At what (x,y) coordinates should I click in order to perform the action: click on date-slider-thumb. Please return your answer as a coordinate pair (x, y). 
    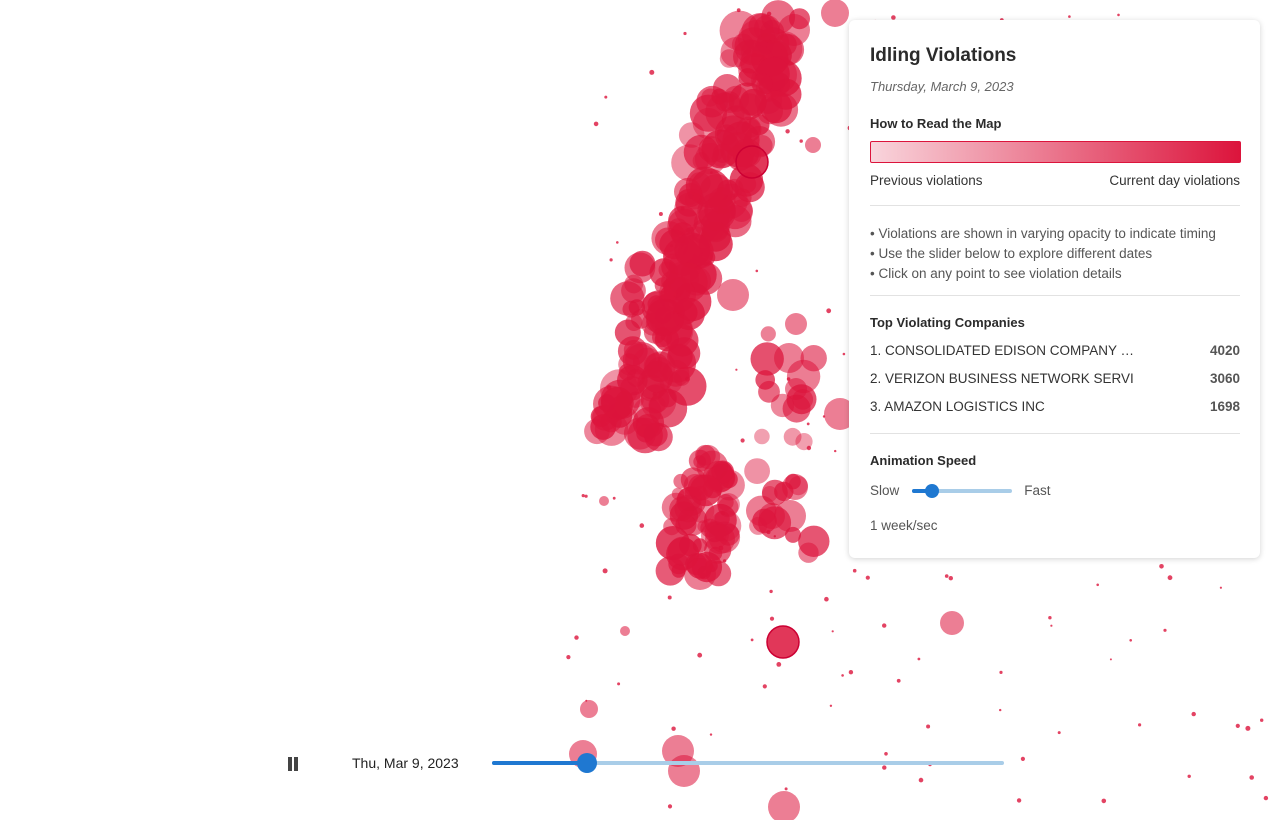
    Looking at the image, I should click on (587, 763).